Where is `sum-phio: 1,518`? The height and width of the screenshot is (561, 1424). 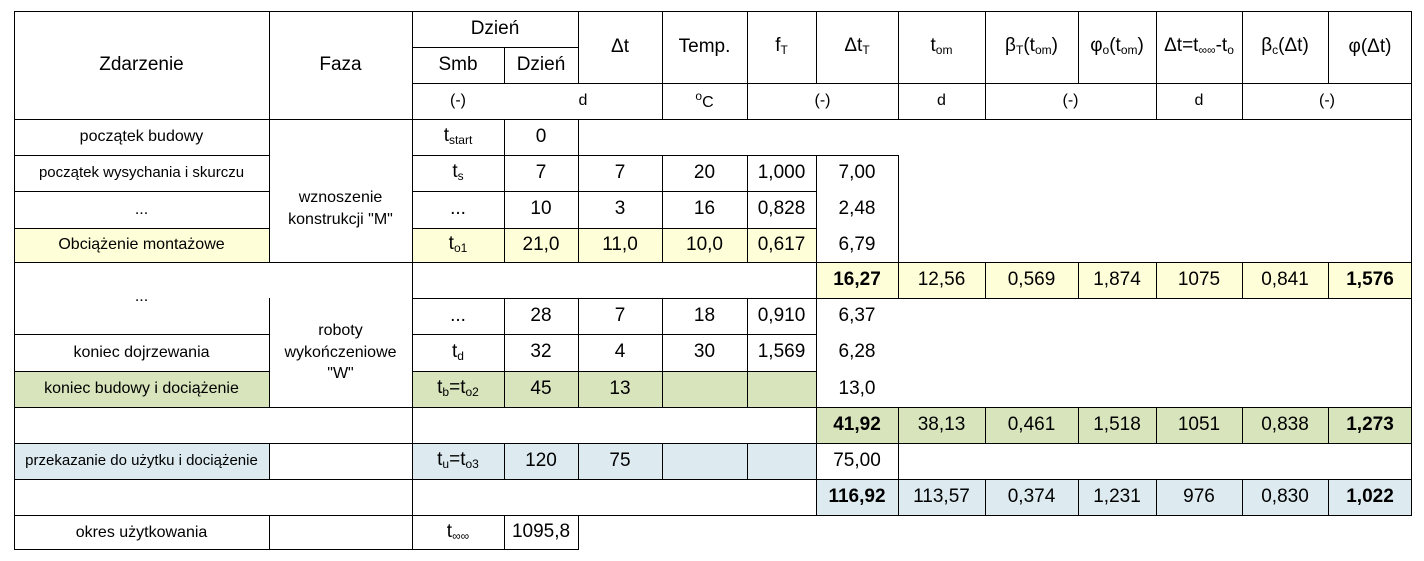
sum-phio: 1,518 is located at coordinates (1117, 424).